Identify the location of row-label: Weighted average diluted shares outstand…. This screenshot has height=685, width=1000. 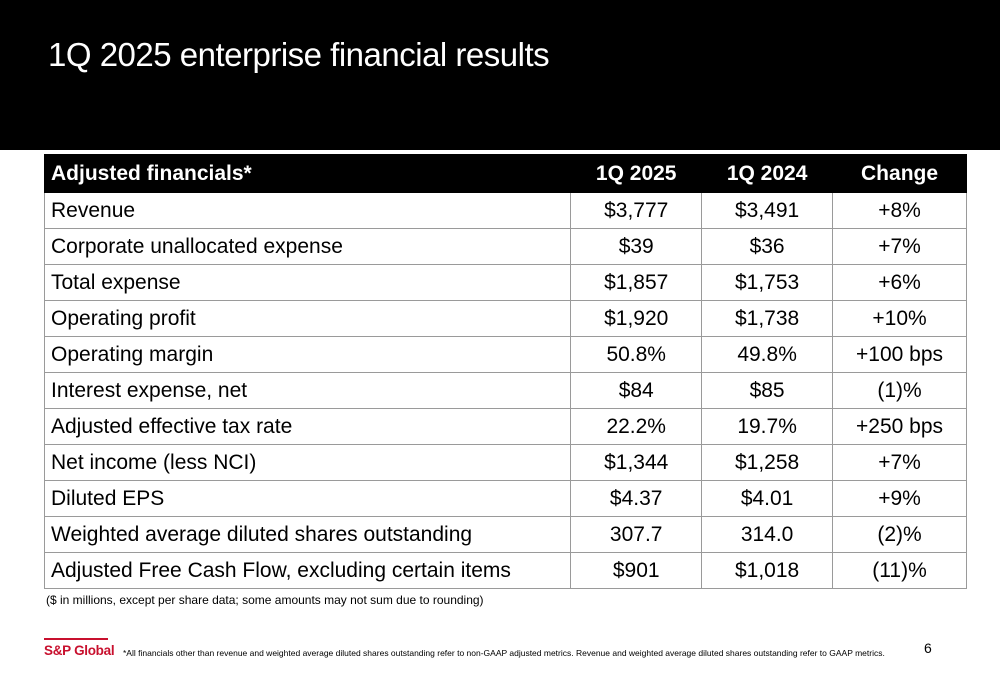
(307, 534).